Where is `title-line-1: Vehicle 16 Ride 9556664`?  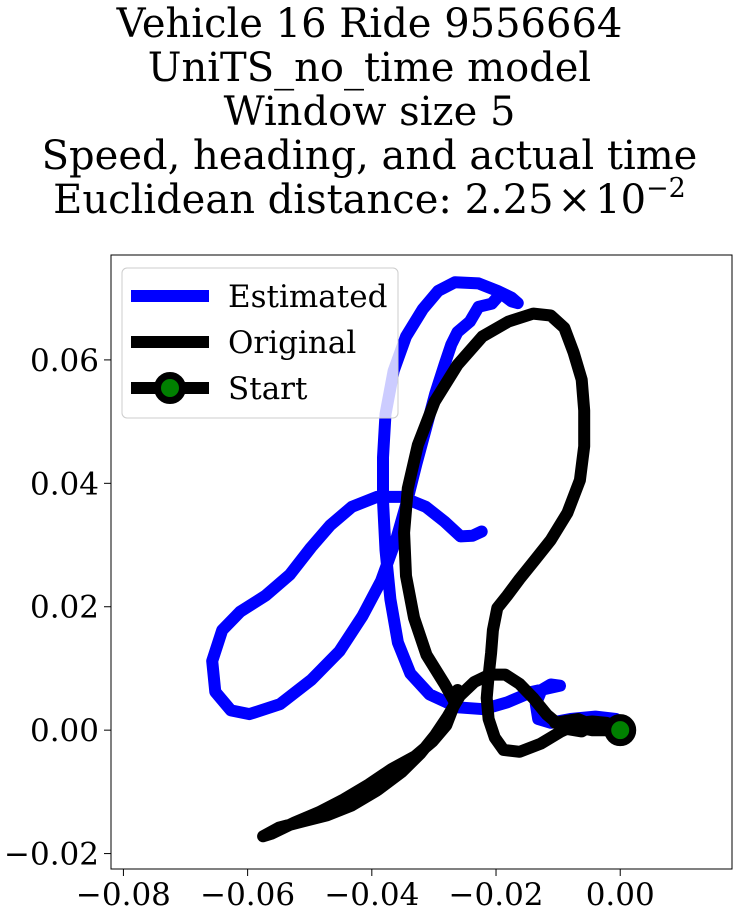 title-line-1: Vehicle 16 Ride 9556664 is located at coordinates (369, 24).